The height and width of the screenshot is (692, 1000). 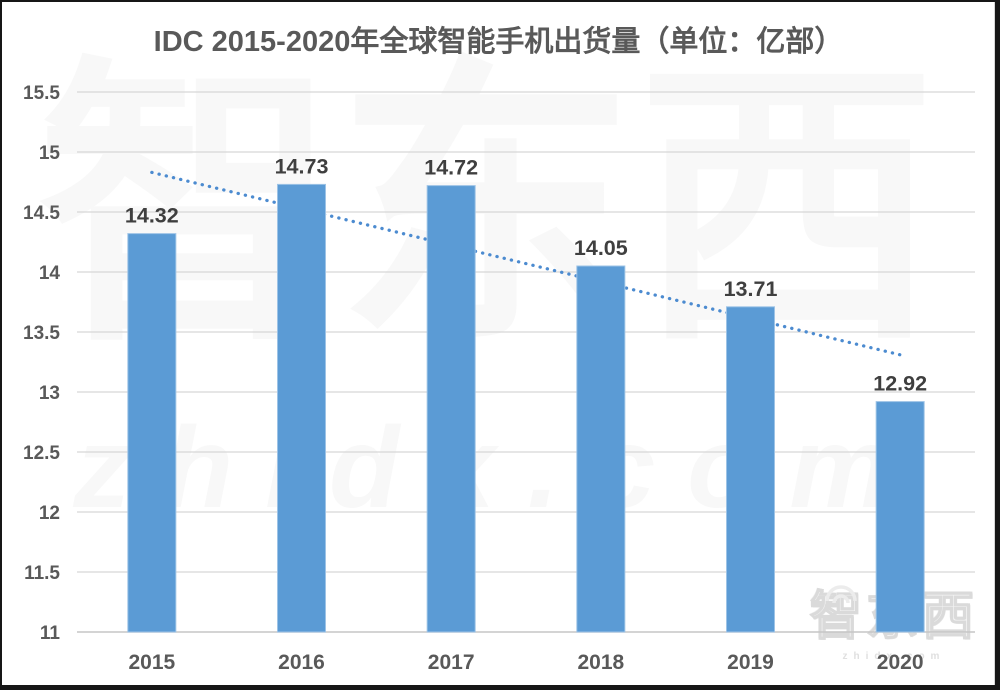 What do you see at coordinates (41, 333) in the screenshot?
I see `y-tick-label: 13.5` at bounding box center [41, 333].